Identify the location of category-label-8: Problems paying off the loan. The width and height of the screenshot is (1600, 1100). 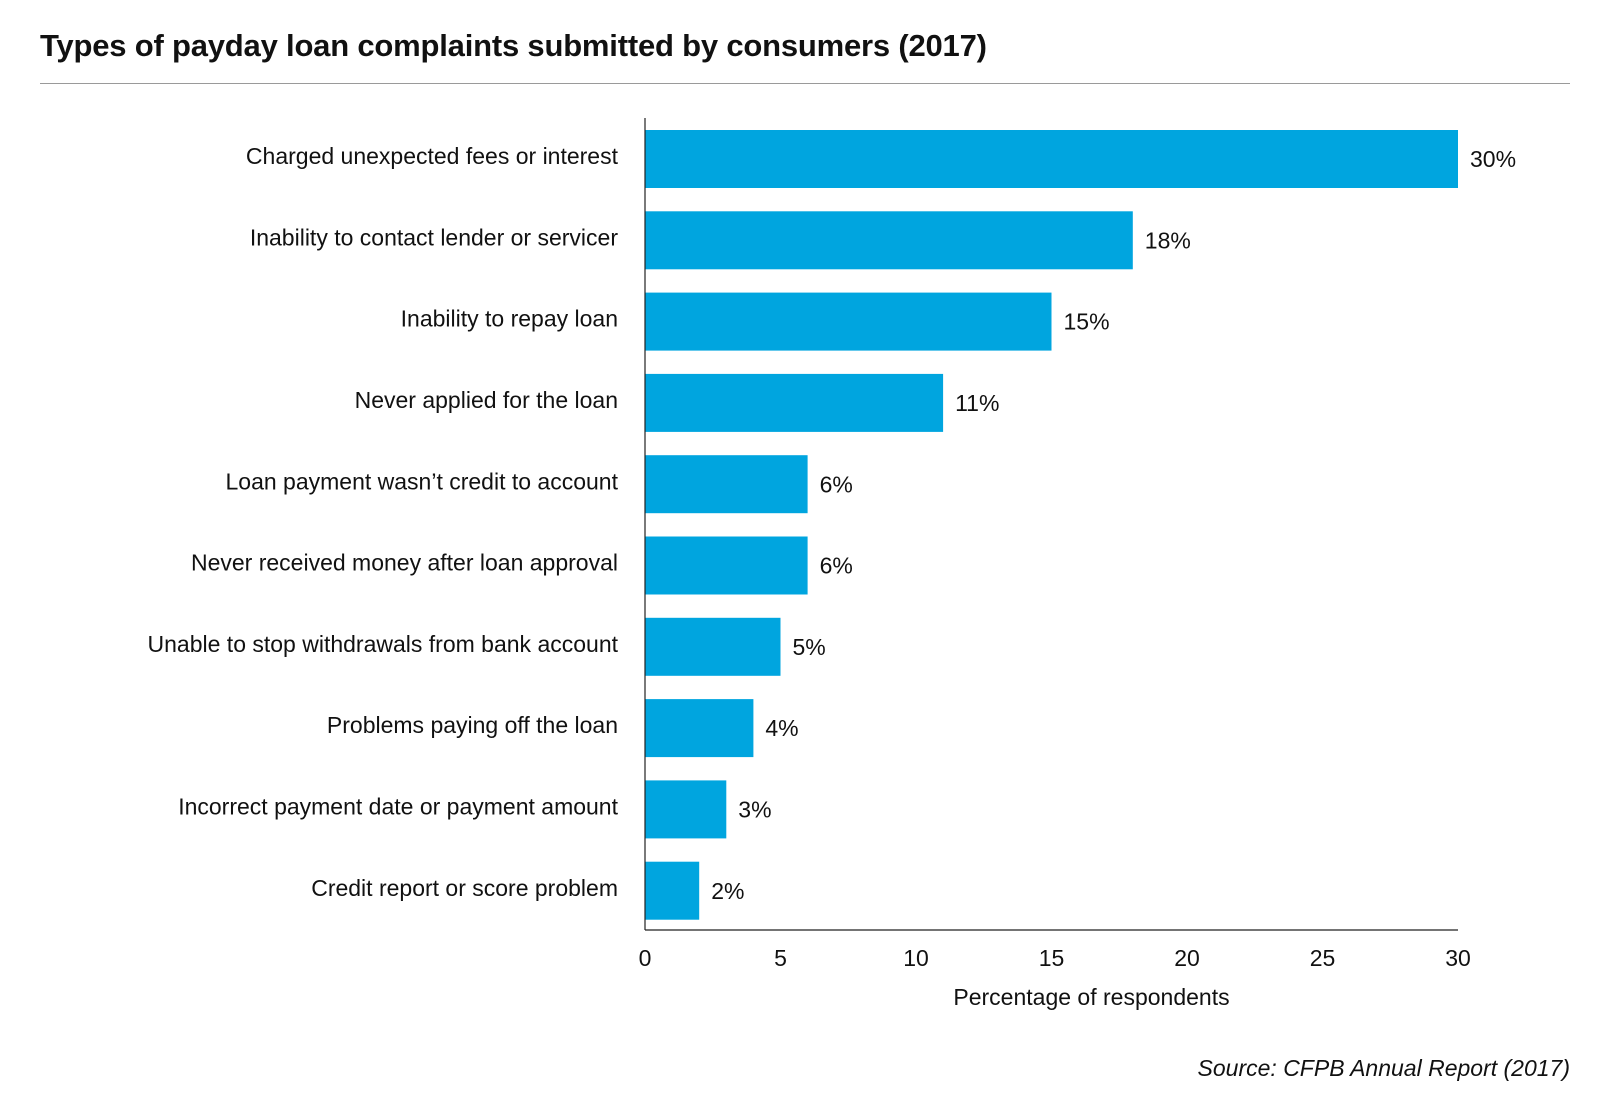
(472, 725).